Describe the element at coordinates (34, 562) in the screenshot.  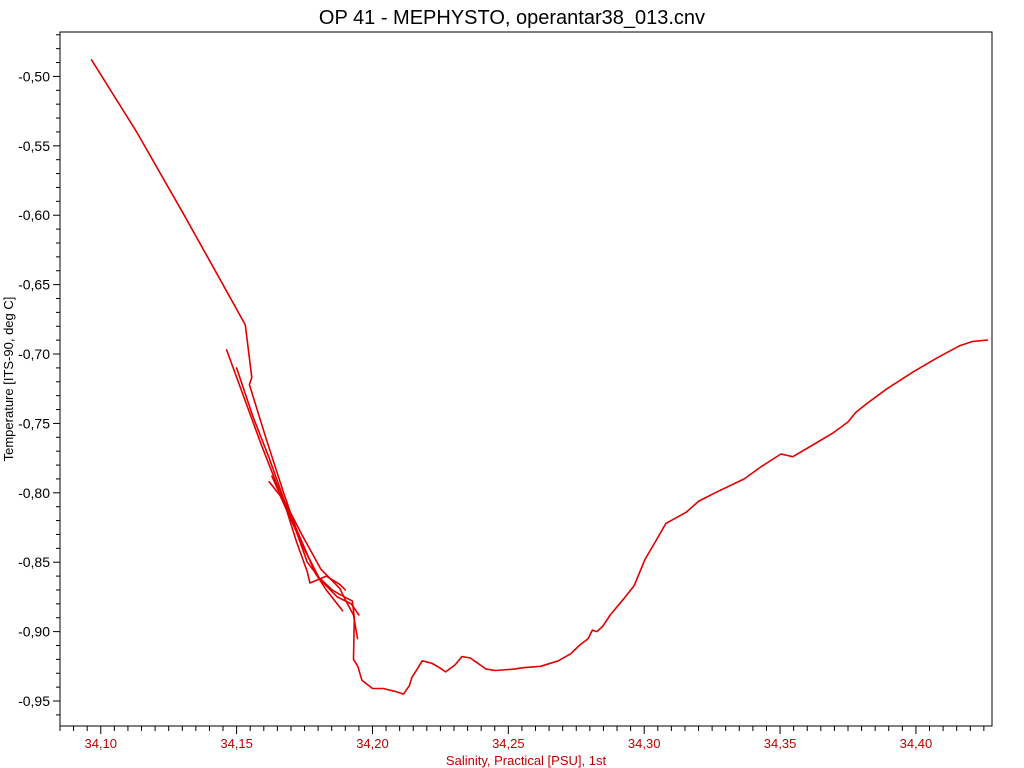
I see `y-tick-label: -0,85` at that location.